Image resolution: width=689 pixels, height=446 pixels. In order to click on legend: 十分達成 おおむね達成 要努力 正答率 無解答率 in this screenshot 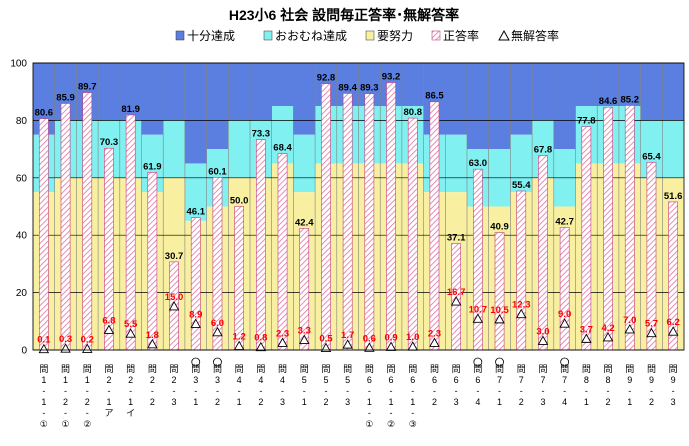, I will do `click(367, 35)`.